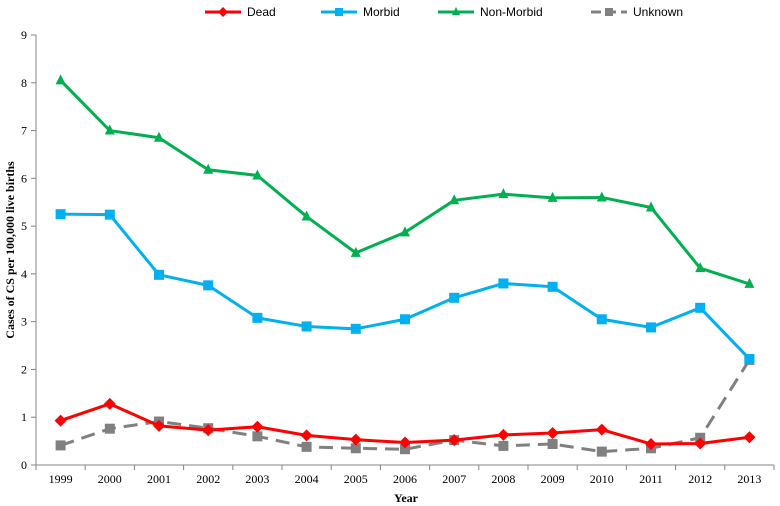 The width and height of the screenshot is (780, 506). What do you see at coordinates (257, 479) in the screenshot?
I see `x-tick-label: 2003` at bounding box center [257, 479].